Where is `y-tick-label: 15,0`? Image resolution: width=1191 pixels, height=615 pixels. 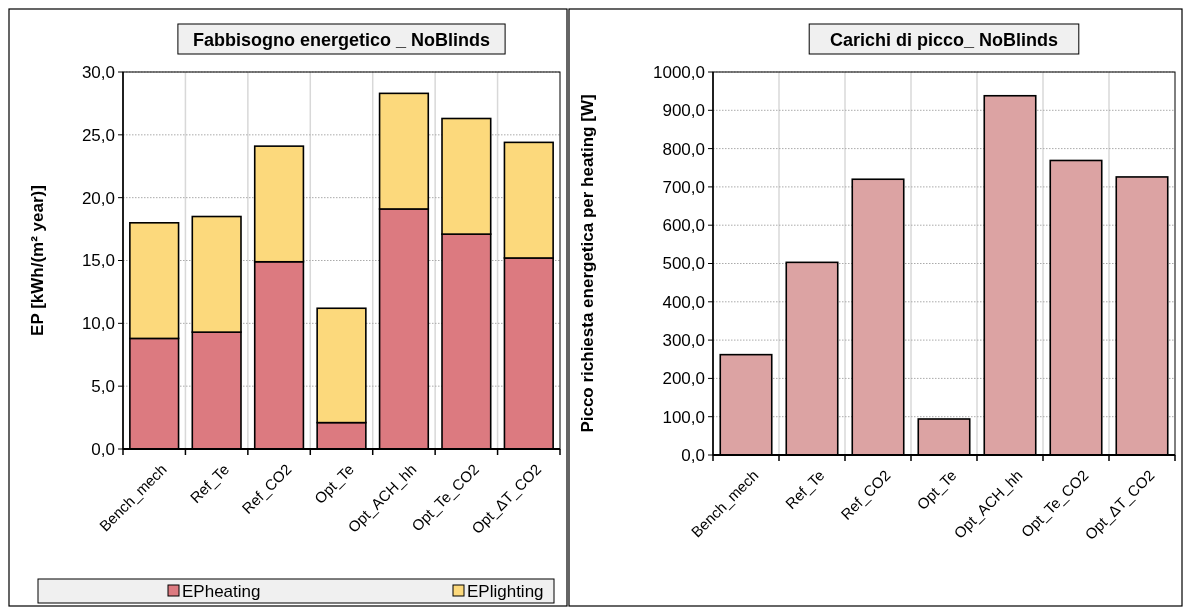
y-tick-label: 15,0 is located at coordinates (98, 261).